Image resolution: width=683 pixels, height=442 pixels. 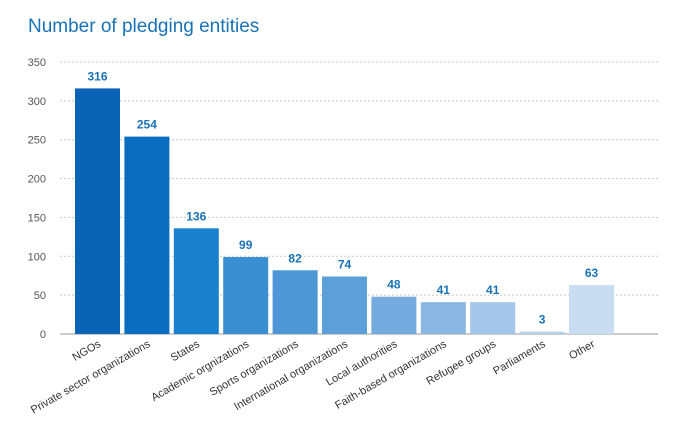 What do you see at coordinates (40, 296) in the screenshot?
I see `y-tick-label: 50` at bounding box center [40, 296].